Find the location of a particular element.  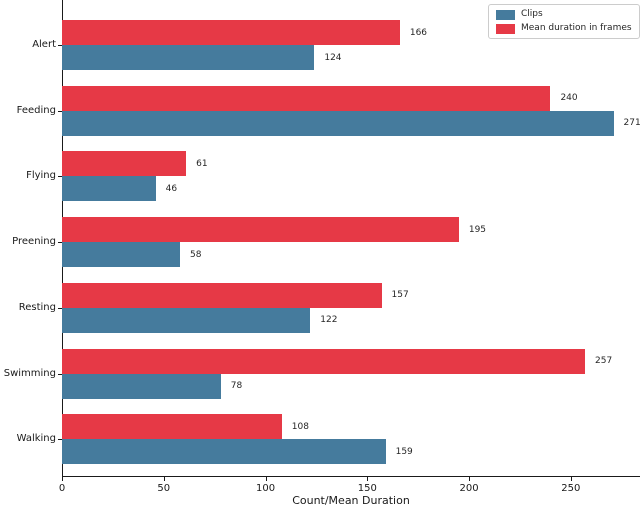

value-label: 108 is located at coordinates (300, 426).